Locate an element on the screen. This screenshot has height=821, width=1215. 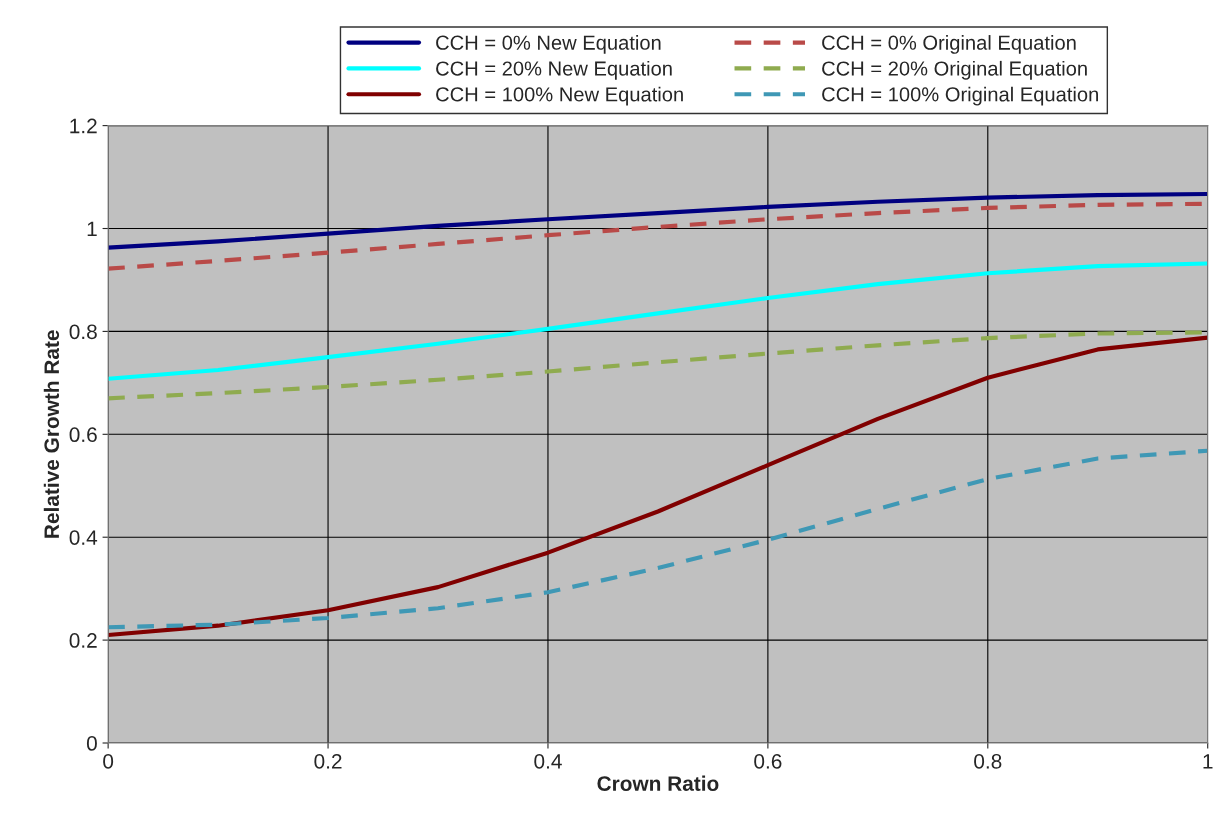
x-tick-label: 0.6 is located at coordinates (768, 761).